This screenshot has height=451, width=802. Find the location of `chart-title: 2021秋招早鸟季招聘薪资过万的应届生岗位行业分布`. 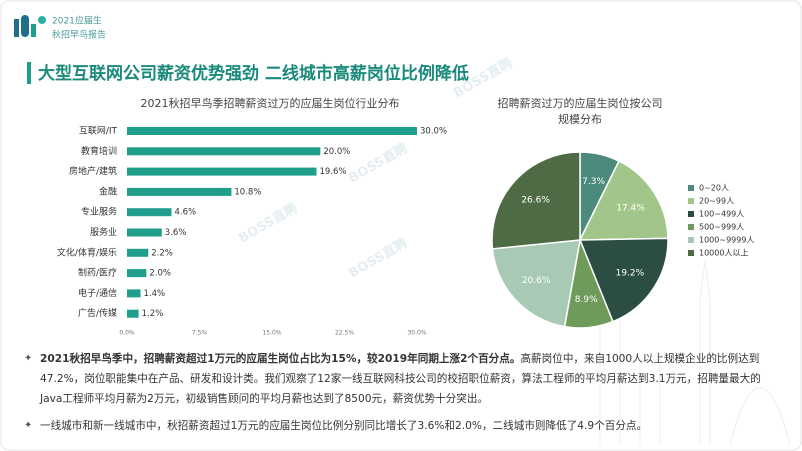

chart-title: 2021秋招早鸟季招聘薪资过万的应届生岗位行业分布 is located at coordinates (270, 103).